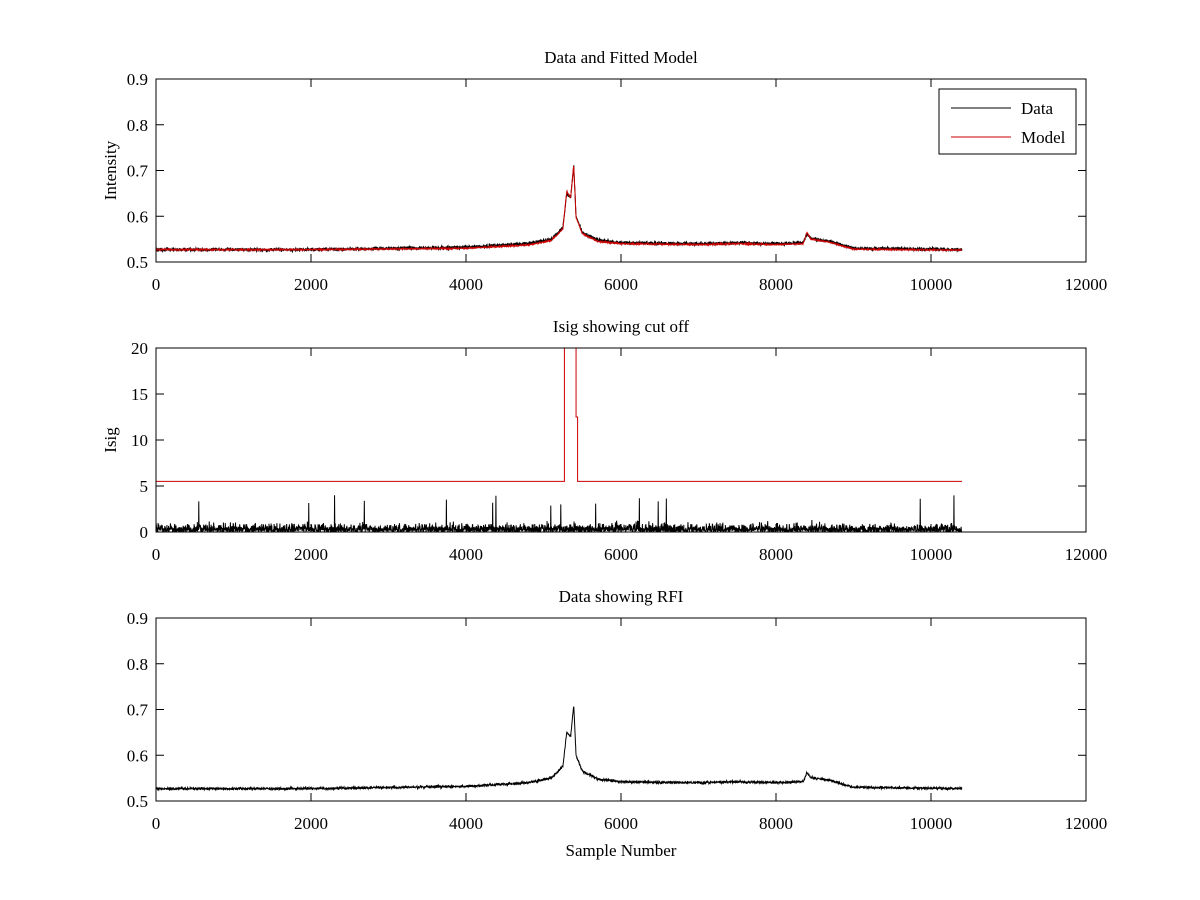 The image size is (1200, 900). I want to click on chart-title: Data and Fitted Model, so click(621, 57).